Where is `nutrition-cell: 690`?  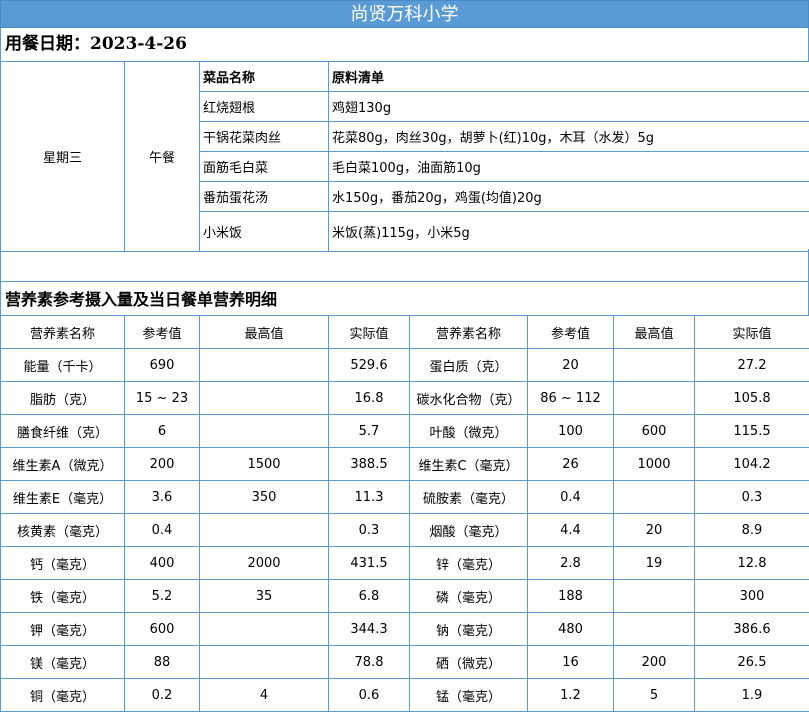 nutrition-cell: 690 is located at coordinates (162, 365).